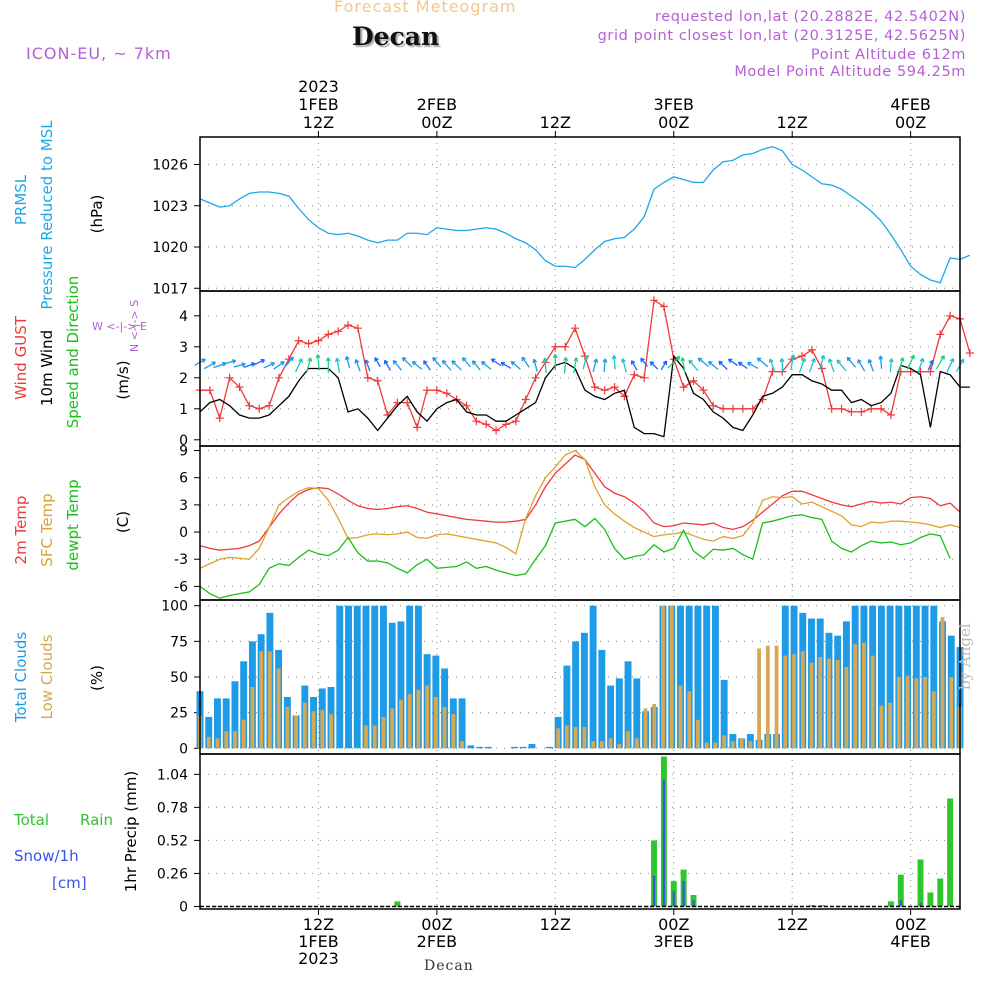 The width and height of the screenshot is (1000, 1000). I want to click on precip-total-label: Total, so click(31, 820).